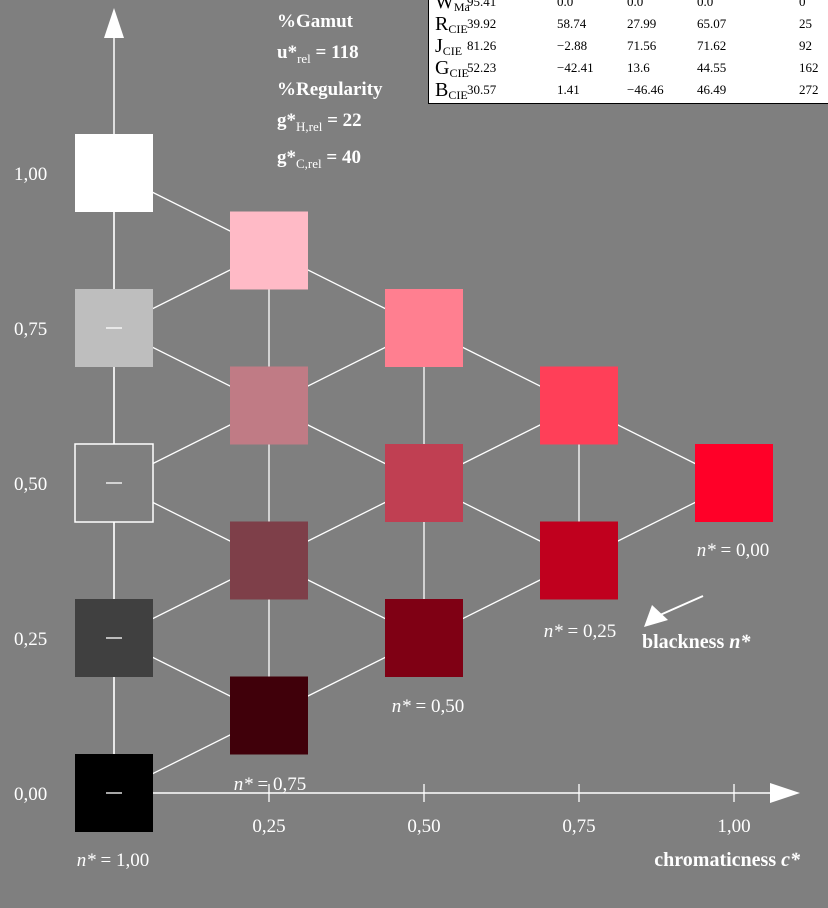  Describe the element at coordinates (318, 54) in the screenshot. I see `u-rel-metric: u*rel = 118` at that location.